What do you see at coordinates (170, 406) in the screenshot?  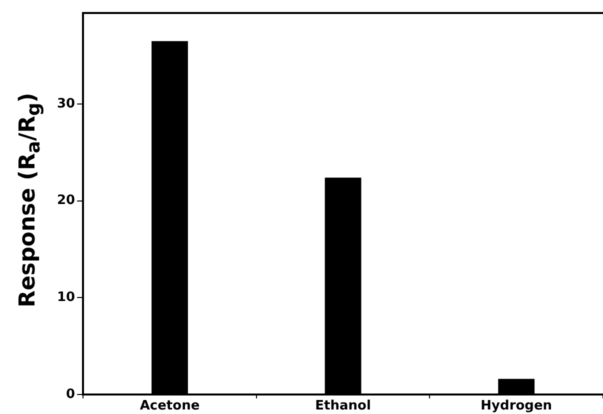 I see `x-tick-label: Acetone` at bounding box center [170, 406].